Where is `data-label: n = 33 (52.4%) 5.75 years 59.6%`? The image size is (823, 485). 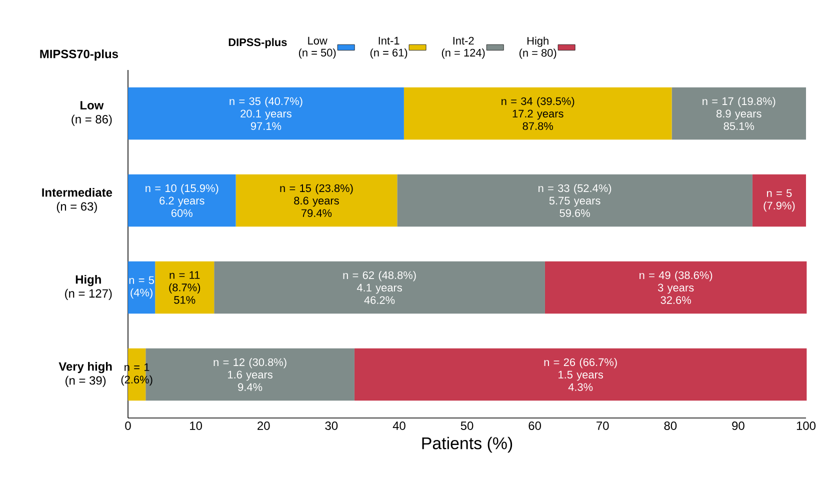 data-label: n = 33 (52.4%) 5.75 years 59.6% is located at coordinates (575, 200).